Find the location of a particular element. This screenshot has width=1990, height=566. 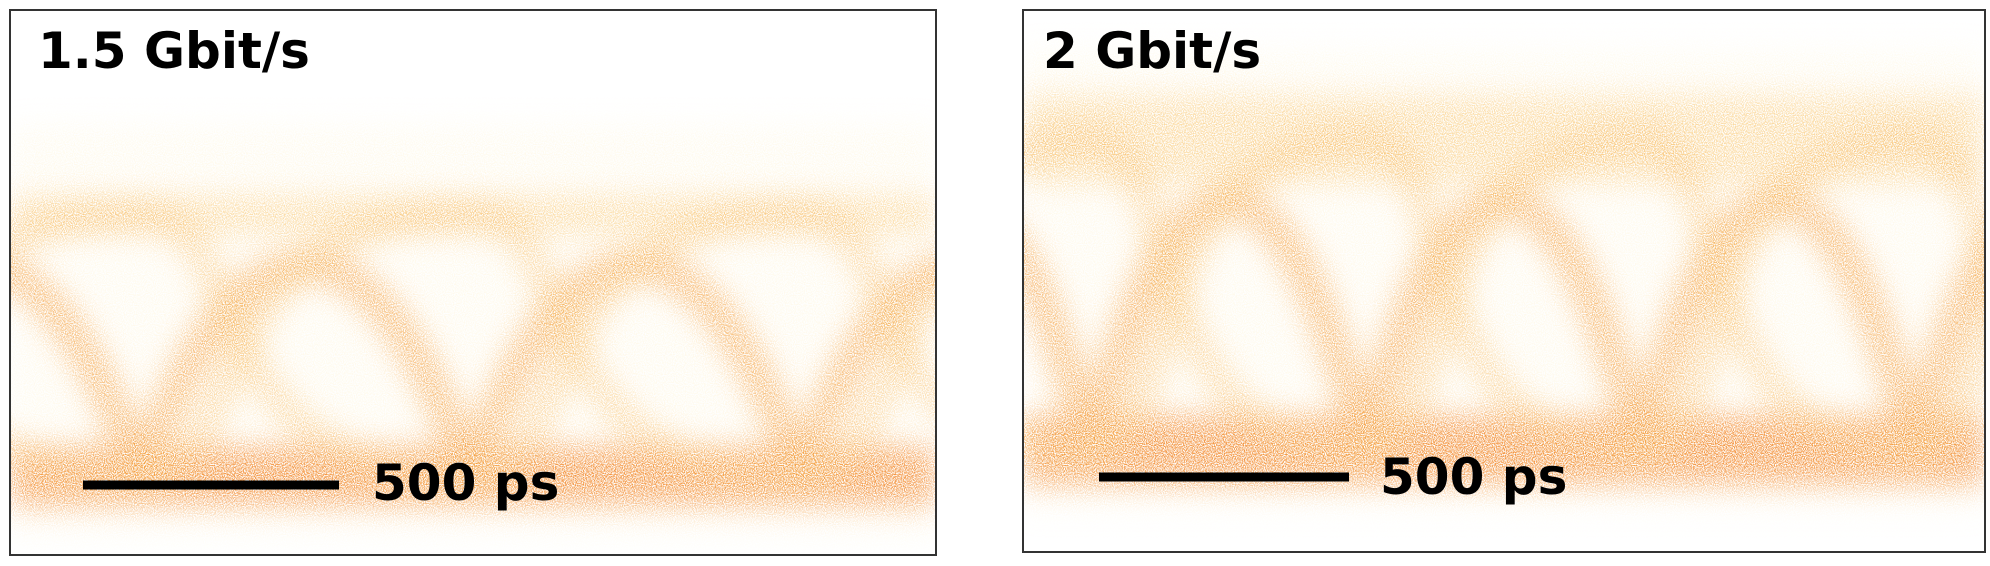

panel-title: 1.5 Gbit/s is located at coordinates (174, 51).